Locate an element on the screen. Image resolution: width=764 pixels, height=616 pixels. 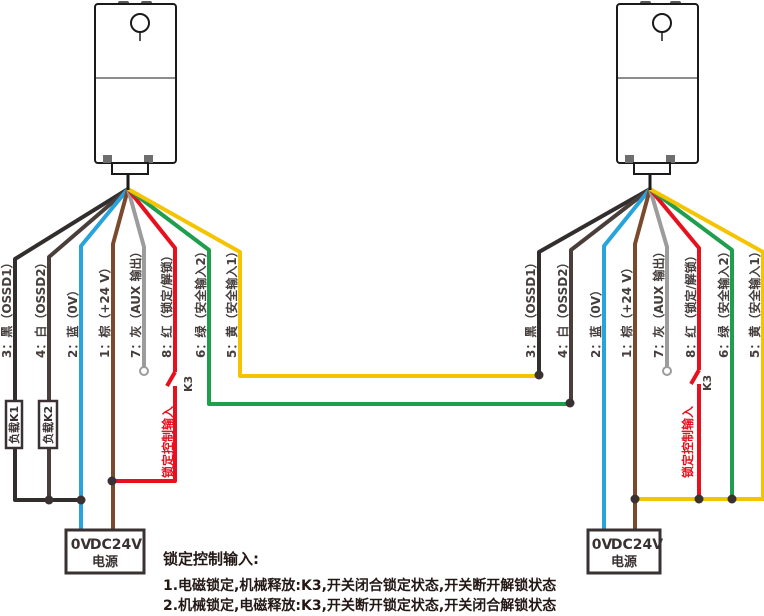
wire-red-lock-left-upper is located at coordinates (151, 279).